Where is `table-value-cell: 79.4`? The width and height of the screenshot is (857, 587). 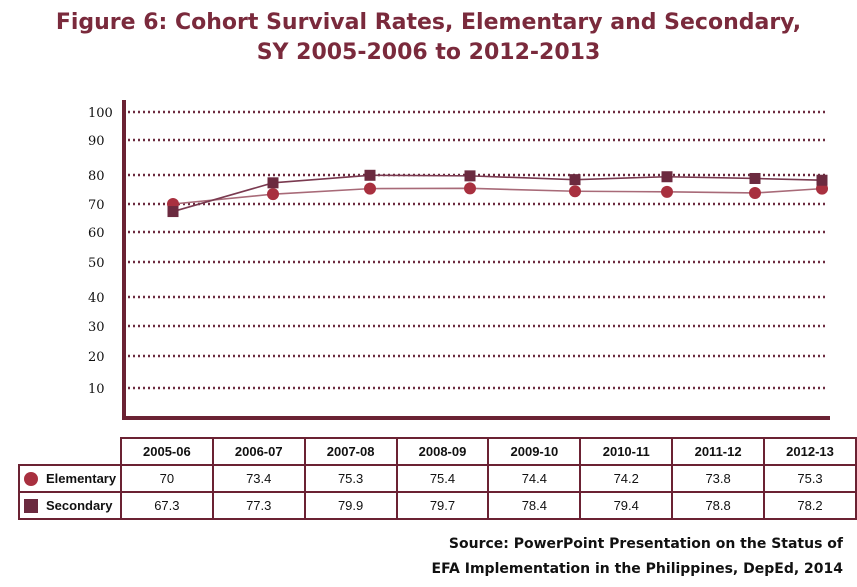 table-value-cell: 79.4 is located at coordinates (626, 505).